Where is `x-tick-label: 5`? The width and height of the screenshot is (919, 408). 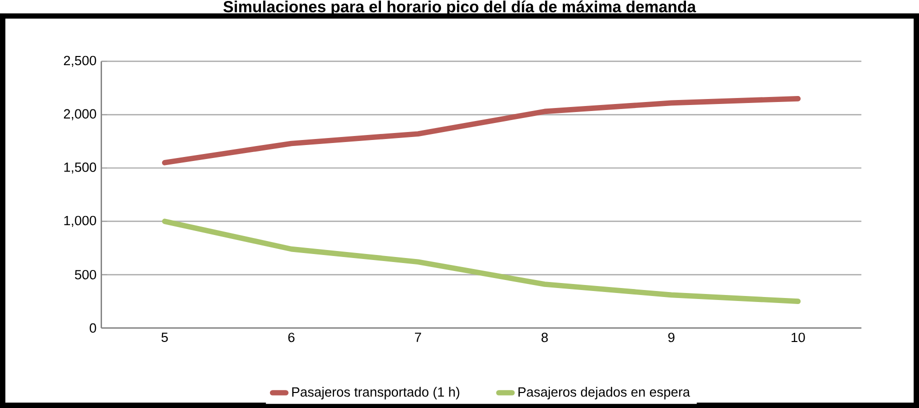 x-tick-label: 5 is located at coordinates (165, 337).